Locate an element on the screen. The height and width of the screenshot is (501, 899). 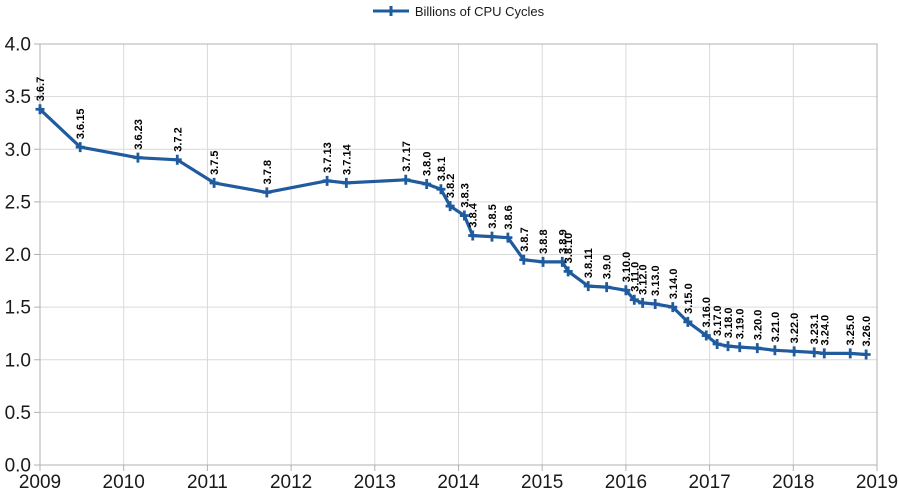
data-point-label: 3.7.5 is located at coordinates (215, 162).